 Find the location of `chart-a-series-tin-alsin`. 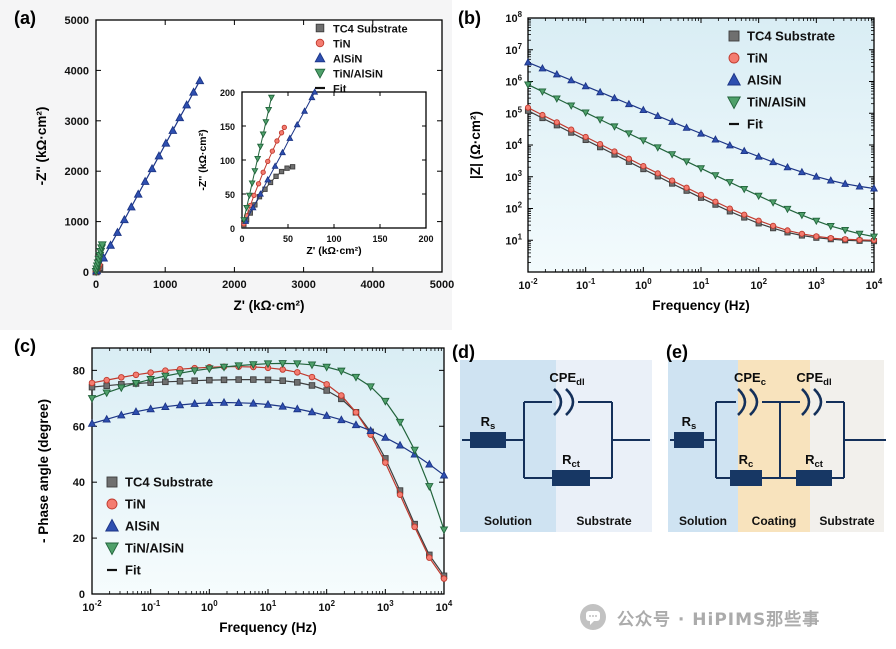

chart-a-series-tin-alsin is located at coordinates (99, 259).